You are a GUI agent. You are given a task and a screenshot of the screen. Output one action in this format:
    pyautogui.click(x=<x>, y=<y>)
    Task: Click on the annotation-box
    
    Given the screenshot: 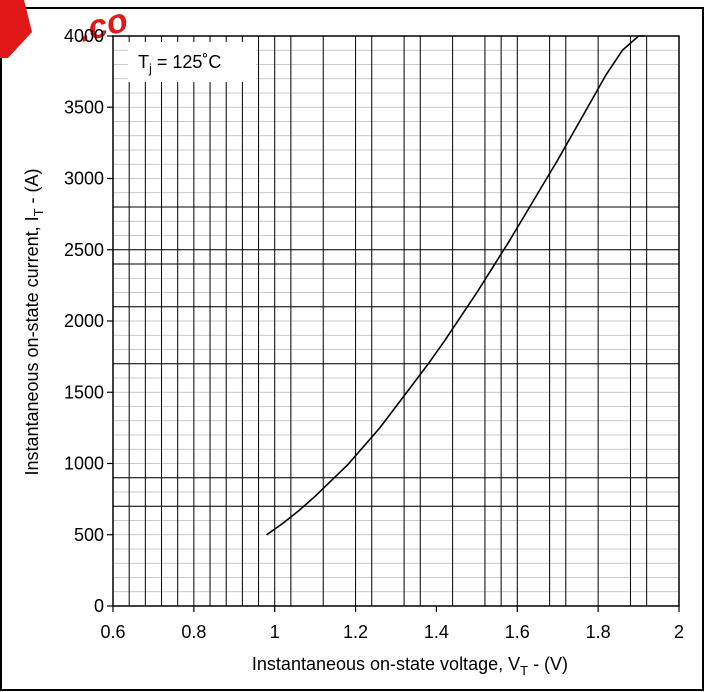 What is the action you would take?
    pyautogui.click(x=192, y=62)
    